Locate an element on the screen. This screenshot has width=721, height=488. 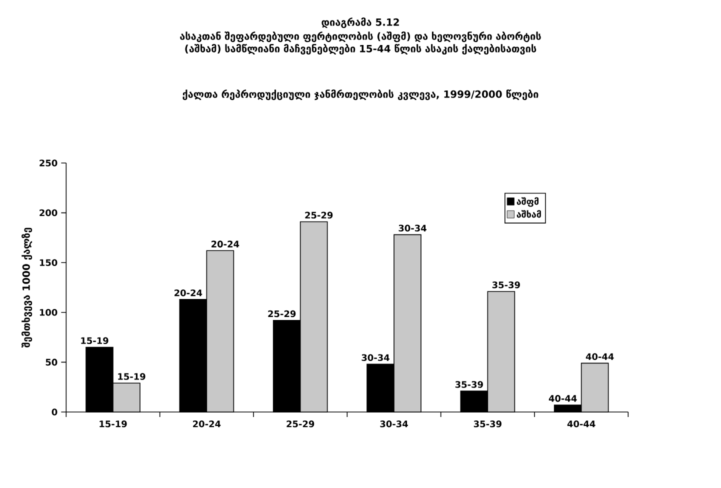
x-tick-label: 30-34 is located at coordinates (394, 424).